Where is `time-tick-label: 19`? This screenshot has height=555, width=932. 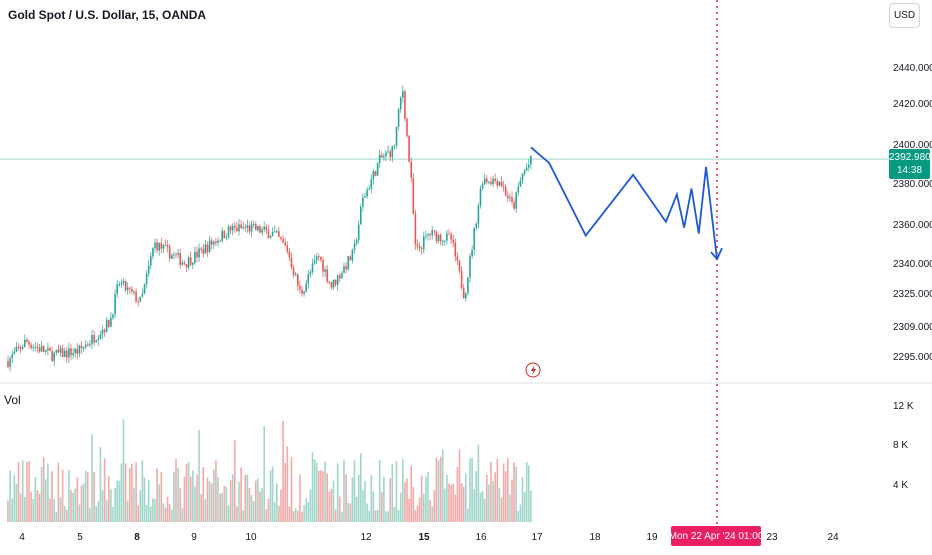
time-tick-label: 19 is located at coordinates (652, 537).